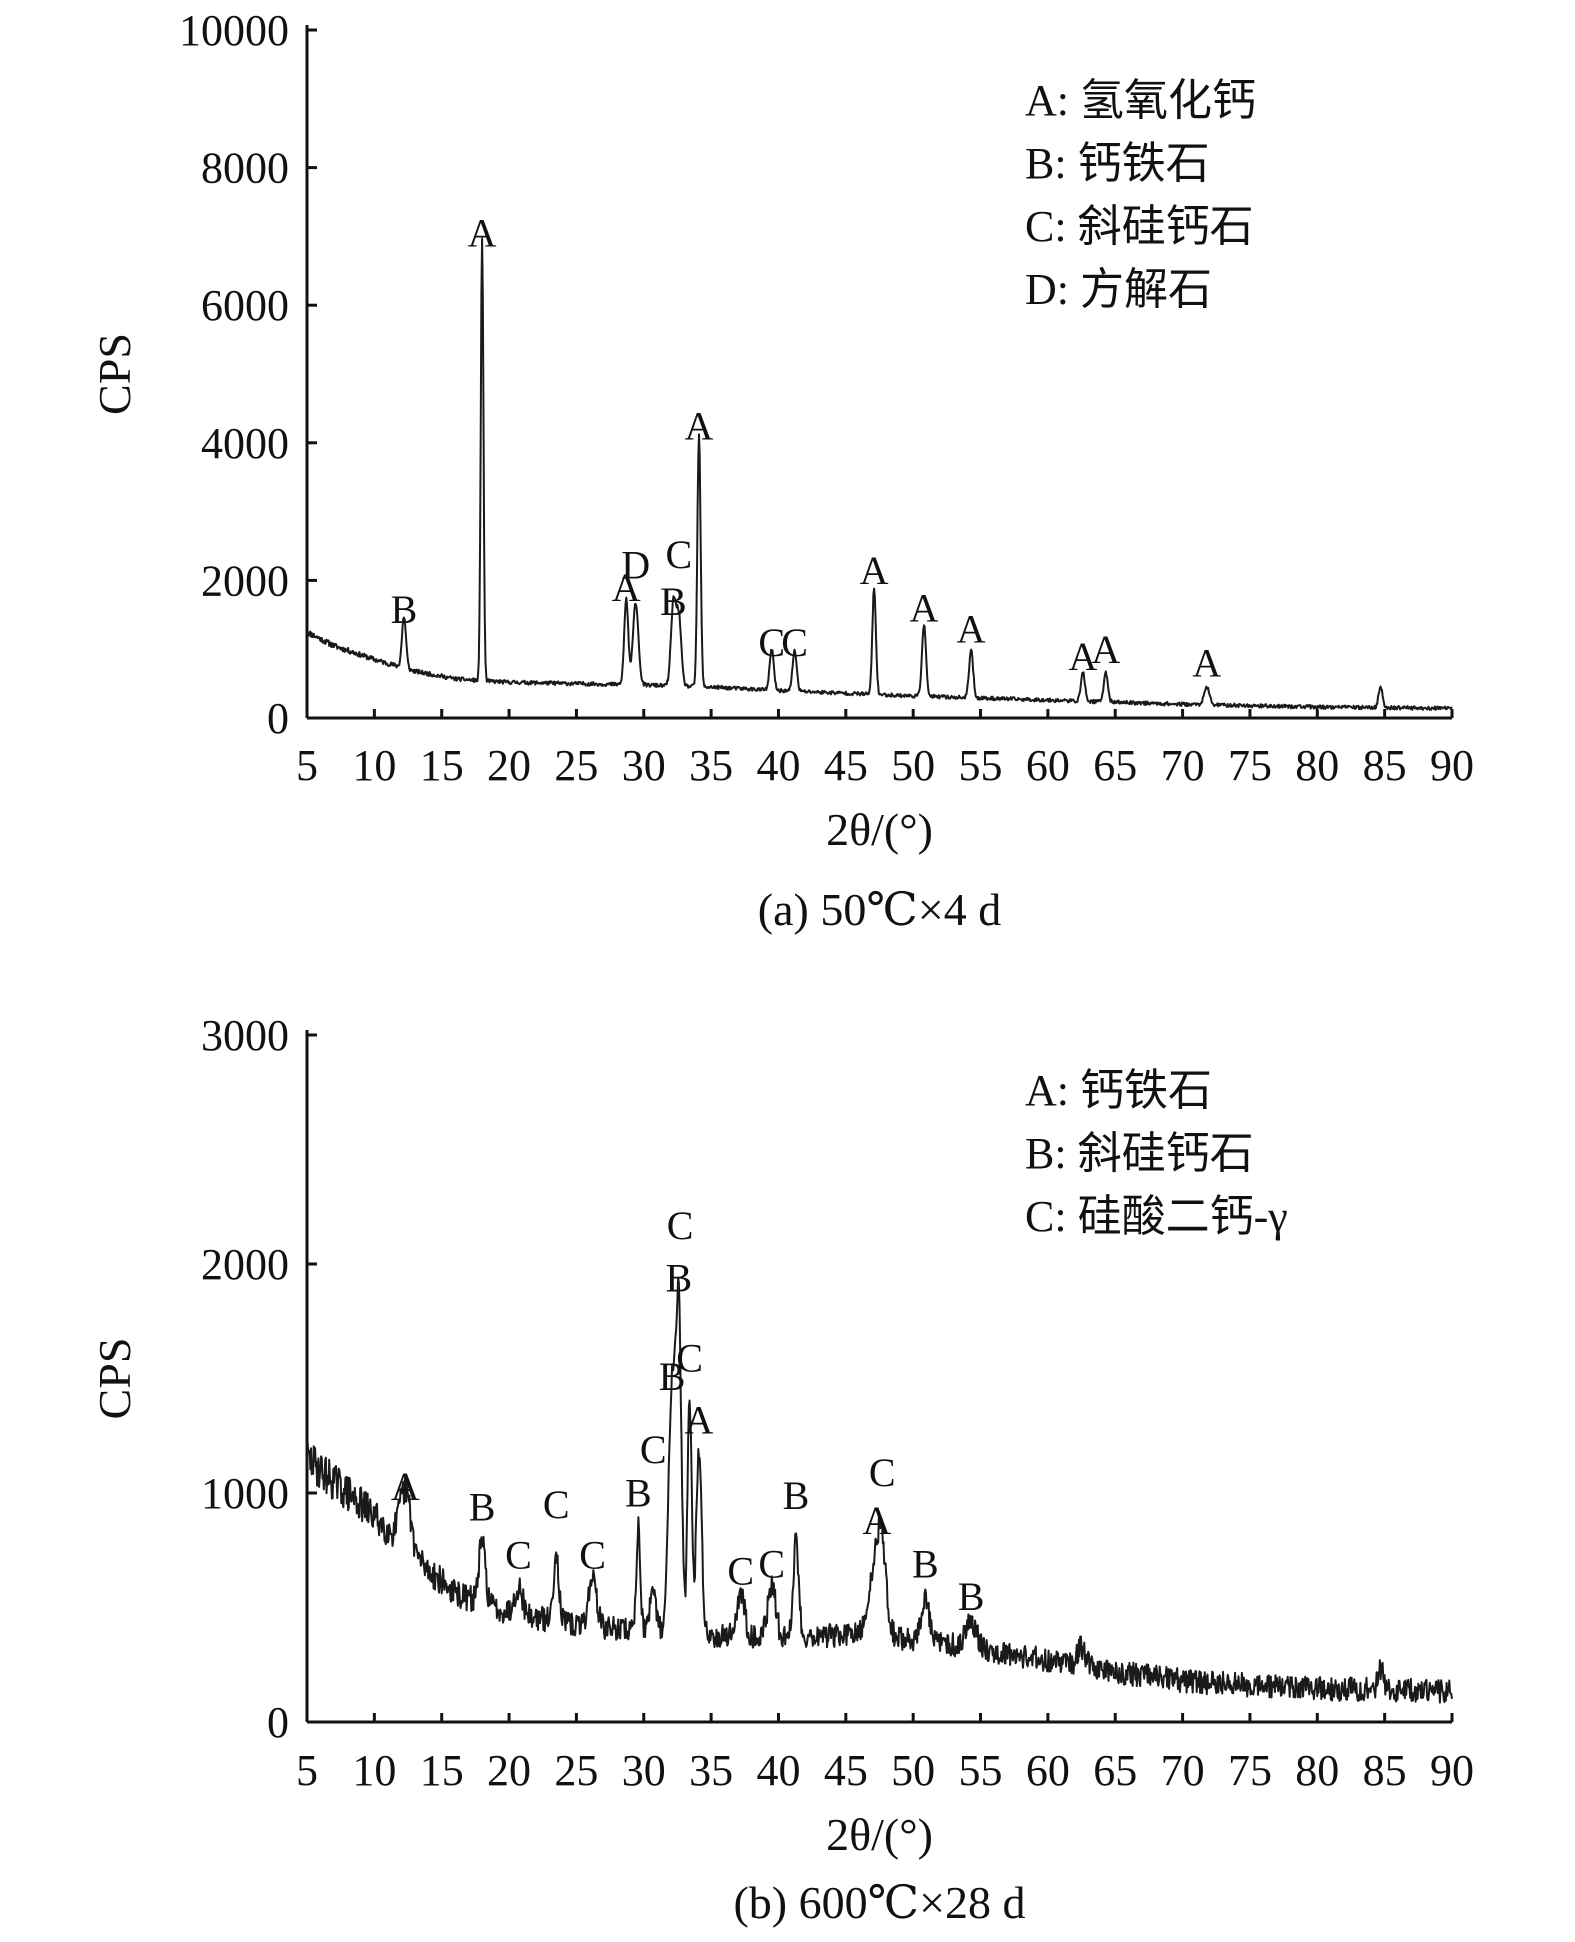 This screenshot has height=1942, width=1575. Describe the element at coordinates (1139, 1153) in the screenshot. I see `legend-entry: B: 斜硅钙石` at that location.